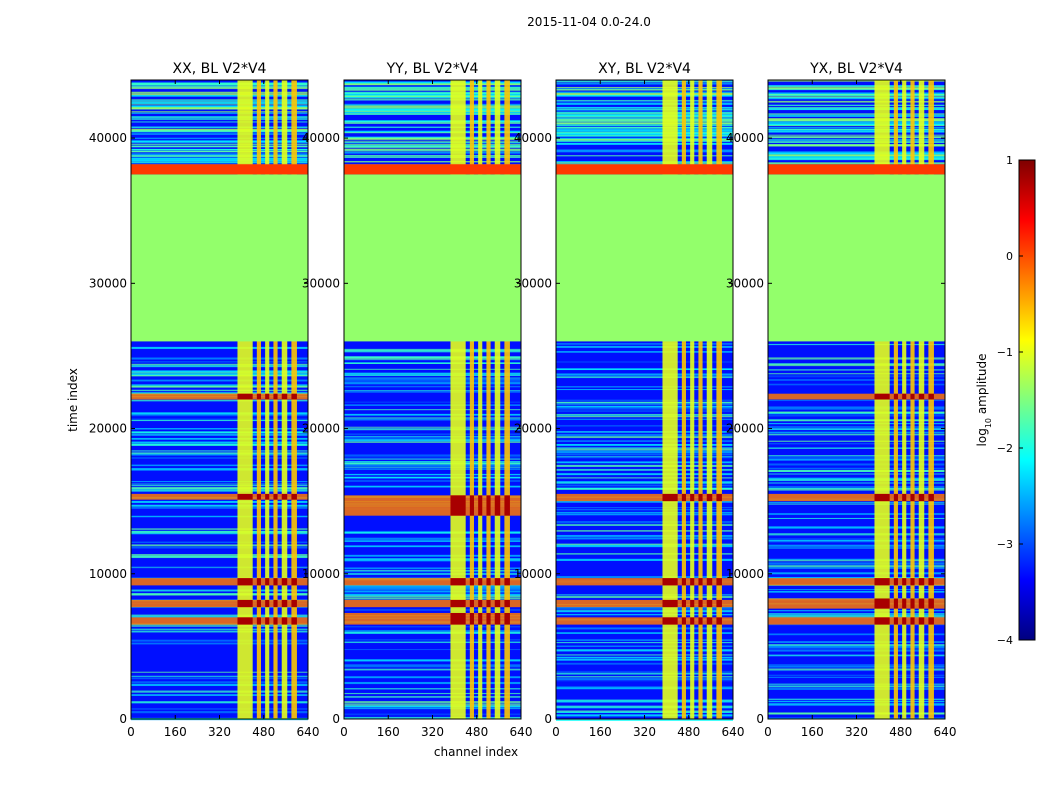 The width and height of the screenshot is (1050, 800). Describe the element at coordinates (219, 396) in the screenshot. I see `hot-row` at that location.